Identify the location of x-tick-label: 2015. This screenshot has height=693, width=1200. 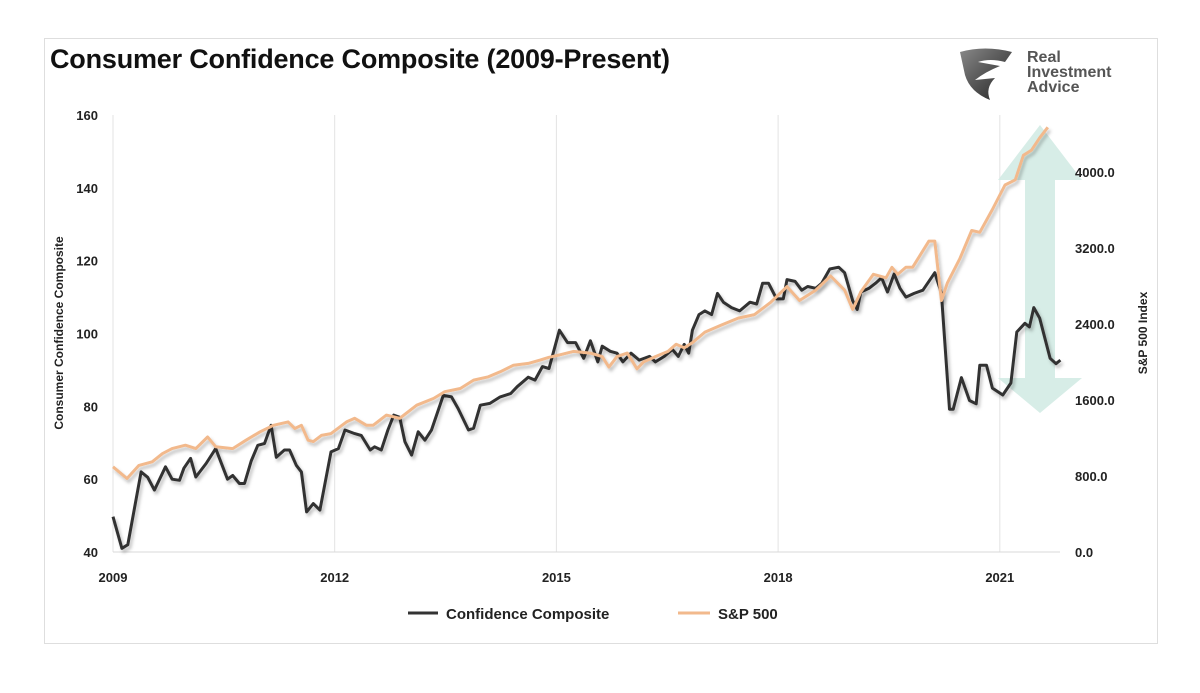
(556, 577).